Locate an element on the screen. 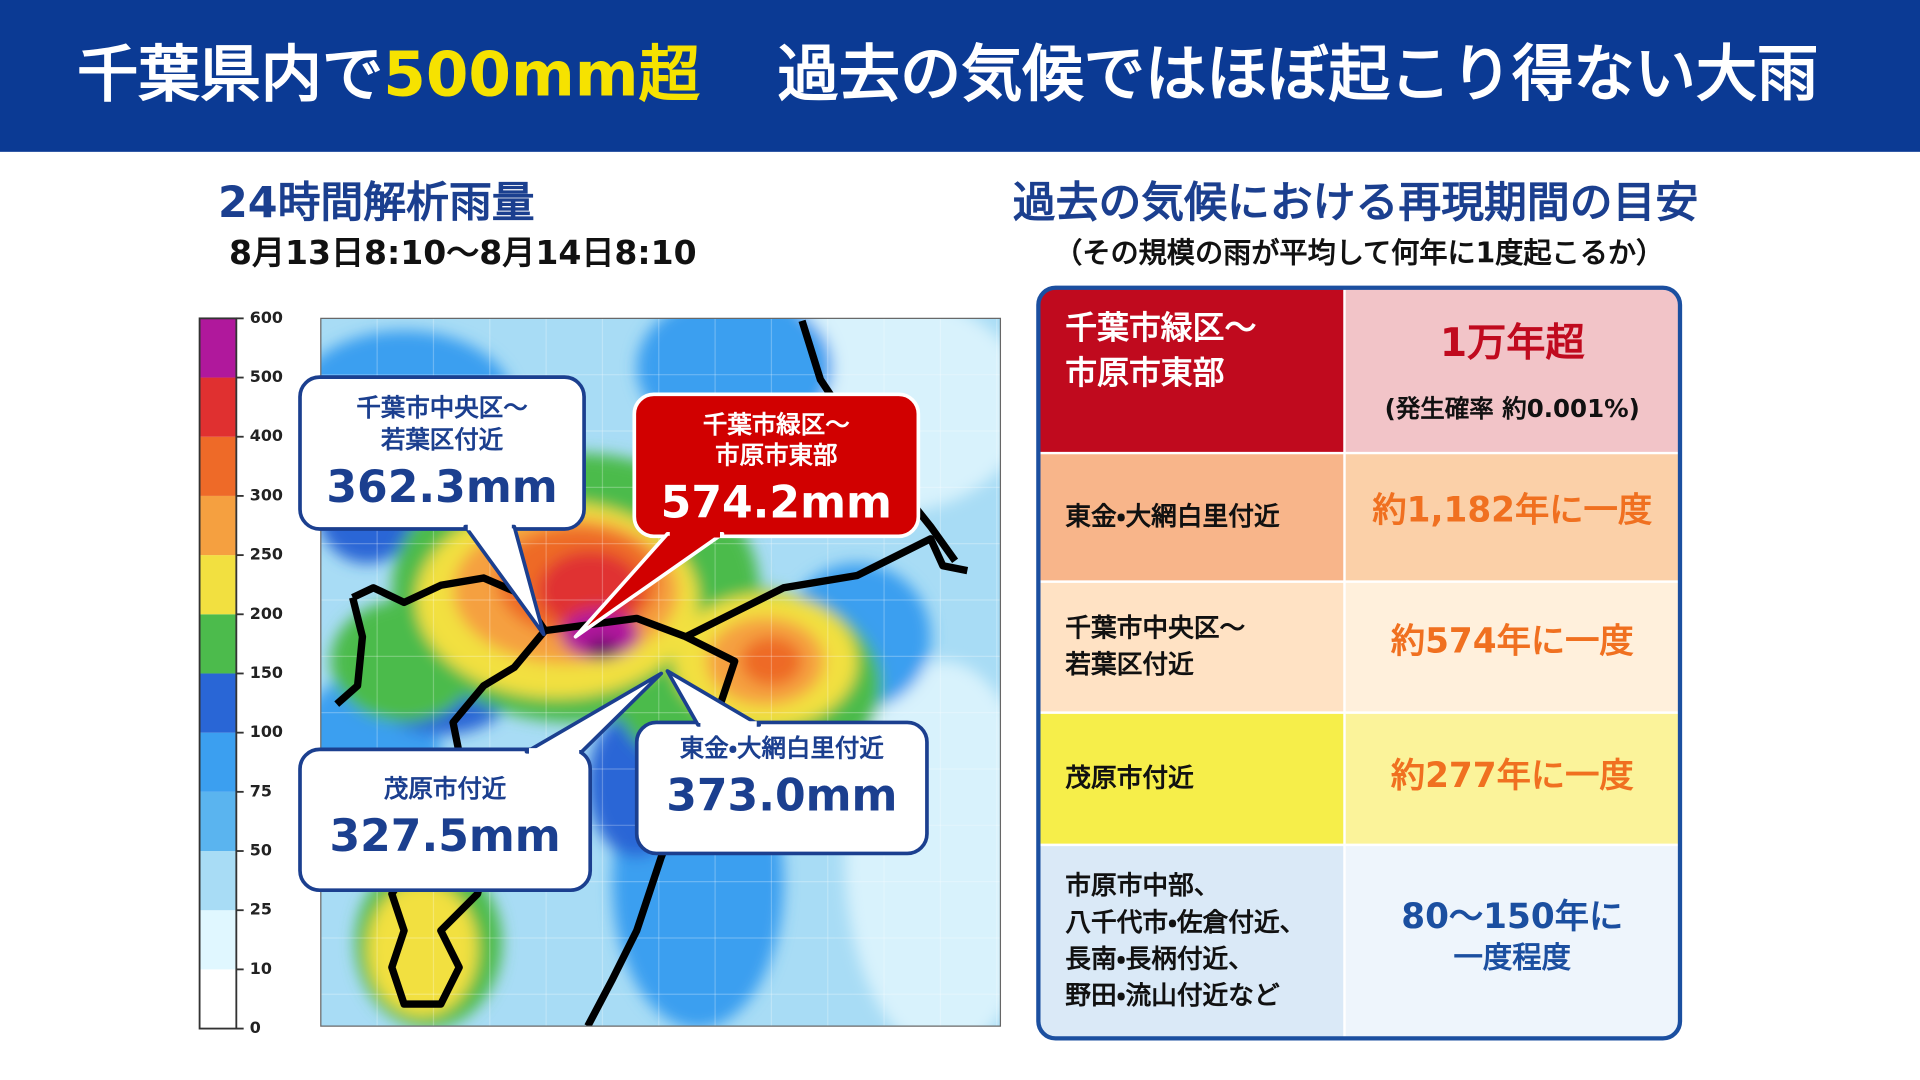  legend-tick-label: 100 is located at coordinates (266, 731).